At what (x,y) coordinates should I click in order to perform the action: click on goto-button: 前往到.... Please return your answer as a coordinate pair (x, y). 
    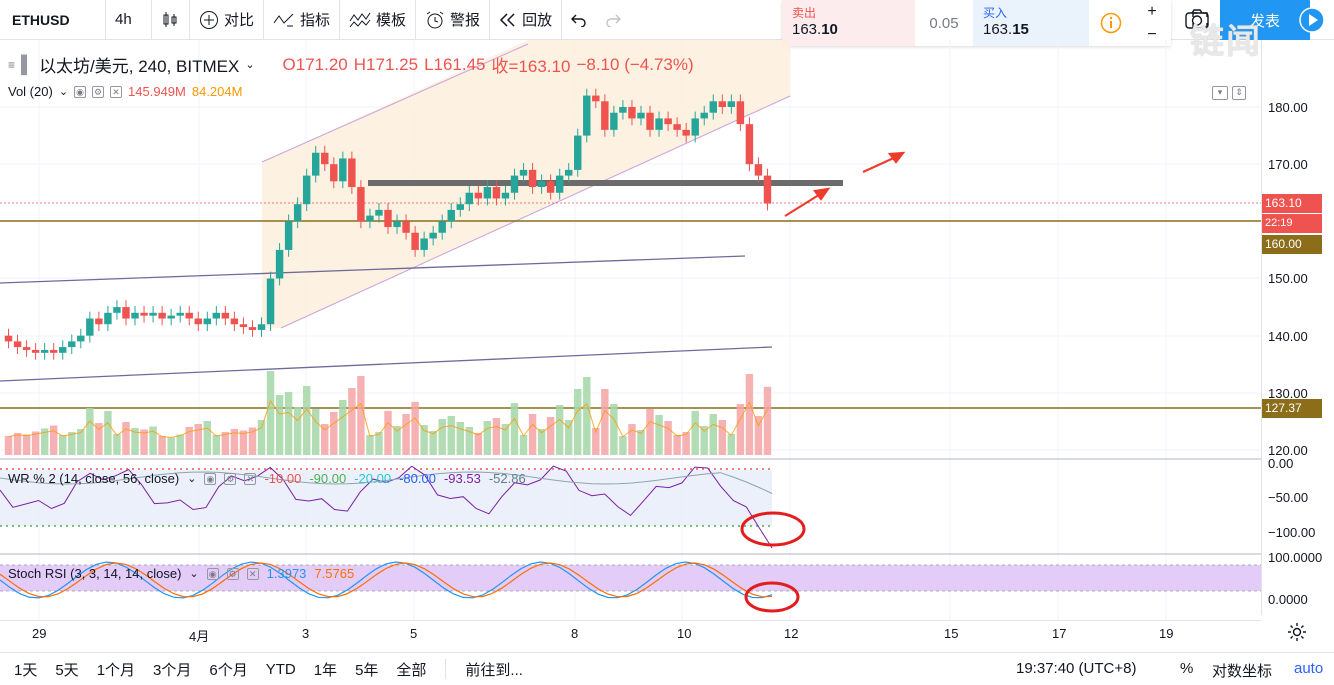
    Looking at the image, I should click on (494, 670).